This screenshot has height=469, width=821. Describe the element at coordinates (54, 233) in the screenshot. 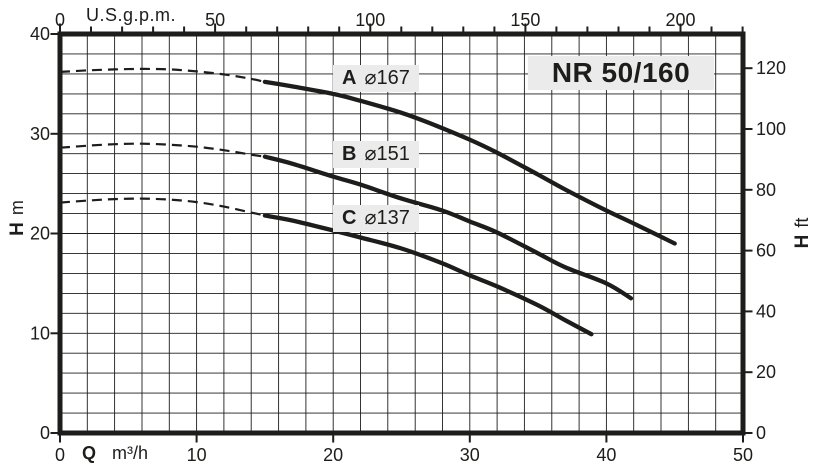

I see `left-axis-ticks` at that location.